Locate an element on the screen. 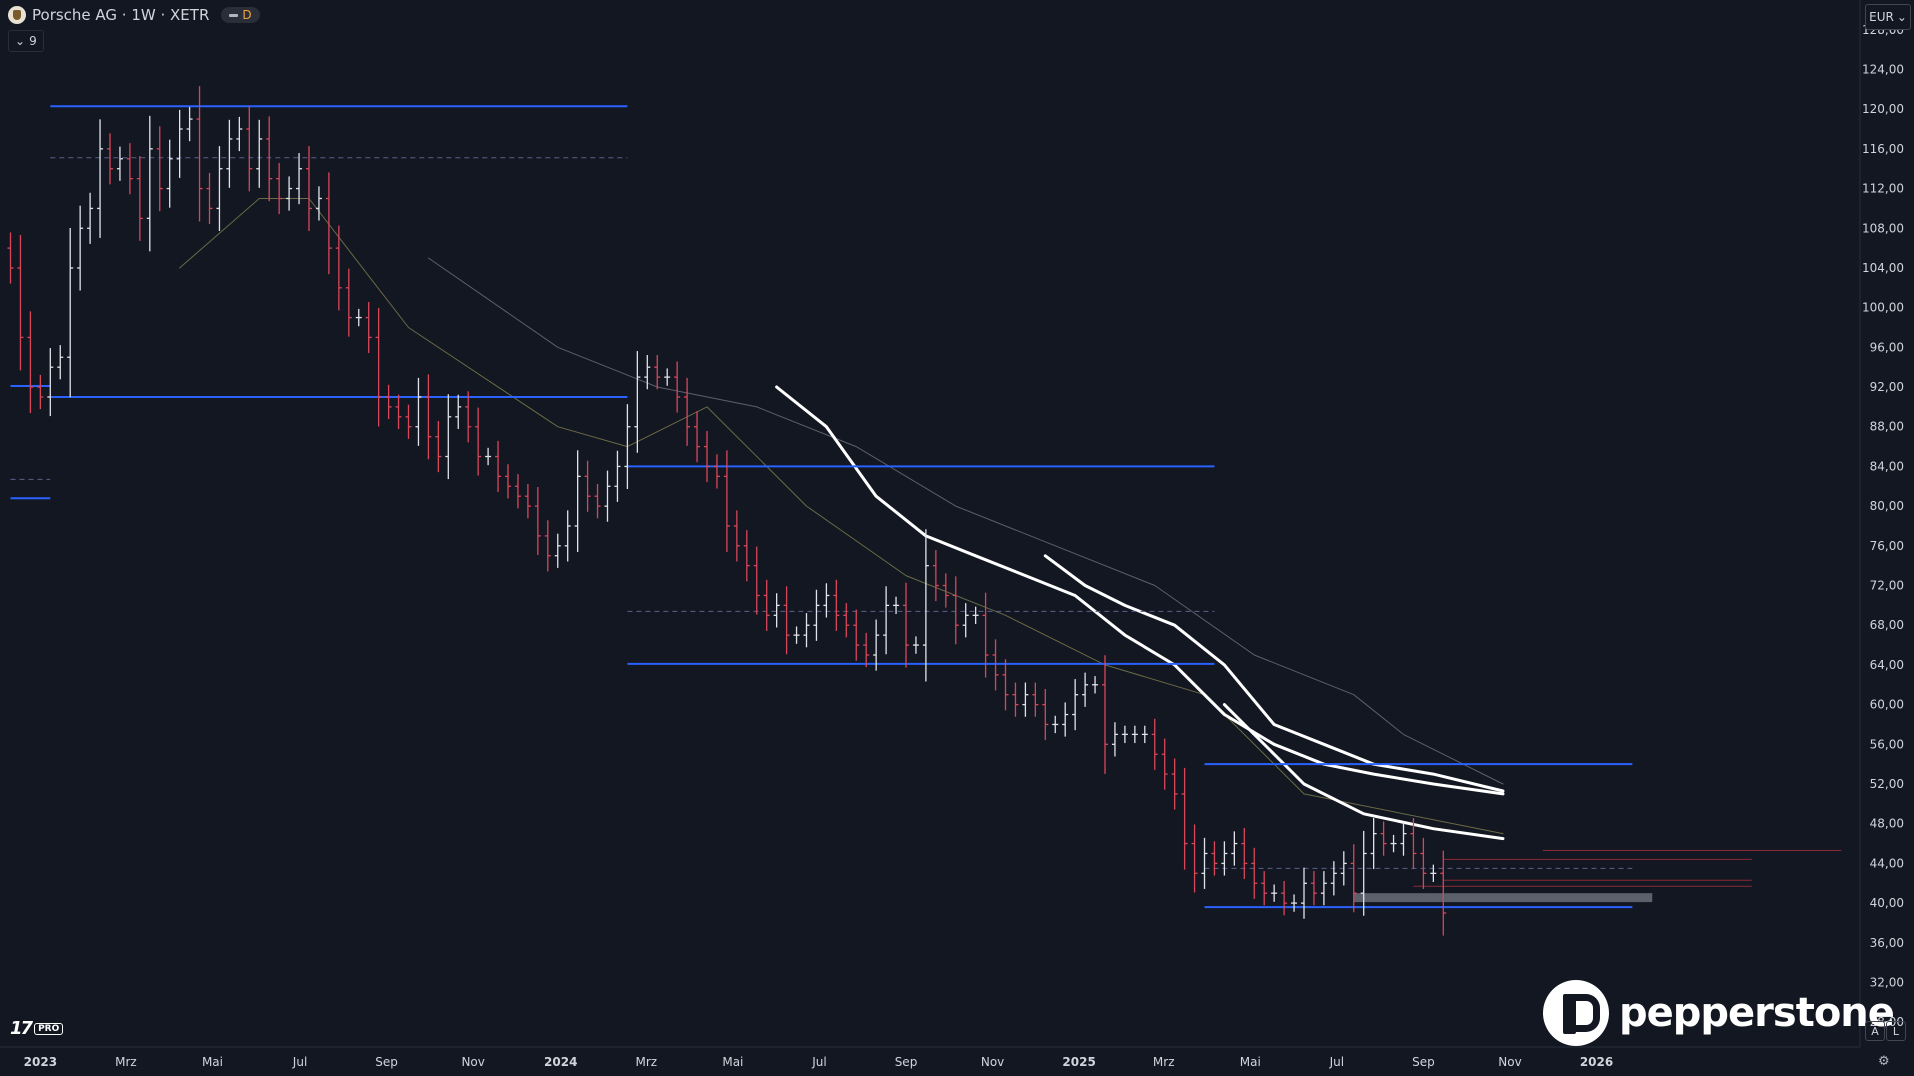  indicator-toggle: ⌄ 9 is located at coordinates (26, 41).